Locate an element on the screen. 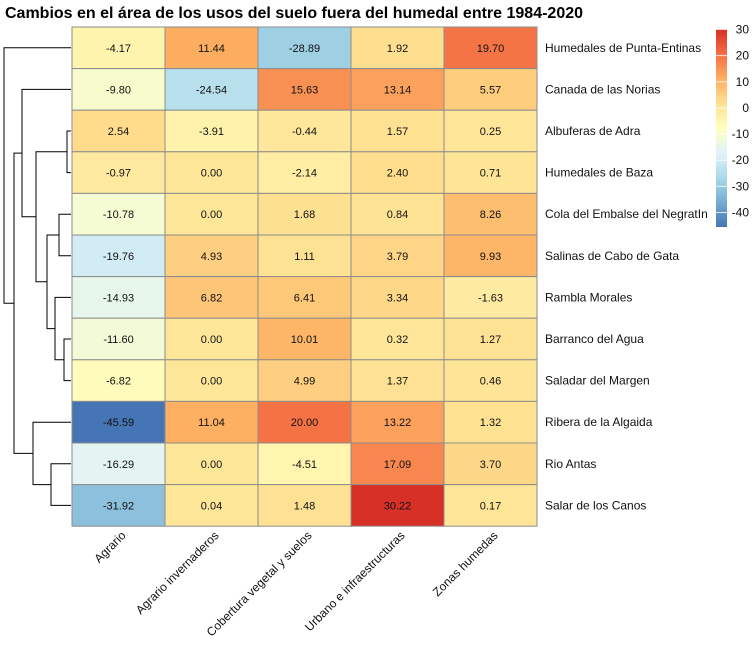 Image resolution: width=756 pixels, height=655 pixels. column-label: Urbano e infraestructuras is located at coordinates (355, 581).